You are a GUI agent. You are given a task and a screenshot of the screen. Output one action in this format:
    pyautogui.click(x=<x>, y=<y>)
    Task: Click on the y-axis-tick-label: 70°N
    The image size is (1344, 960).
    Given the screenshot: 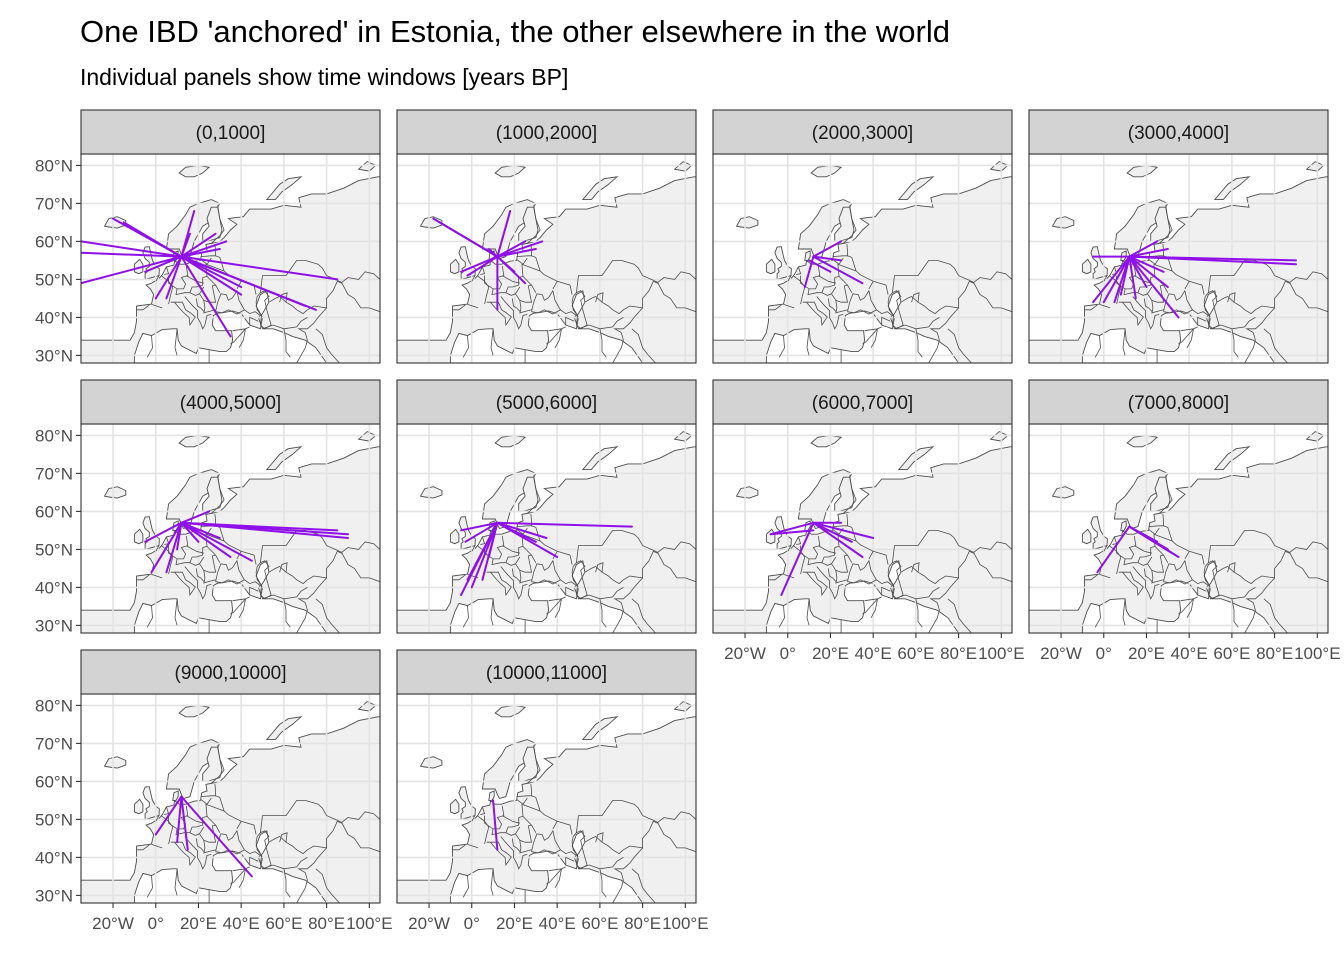 What is the action you would take?
    pyautogui.click(x=54, y=473)
    